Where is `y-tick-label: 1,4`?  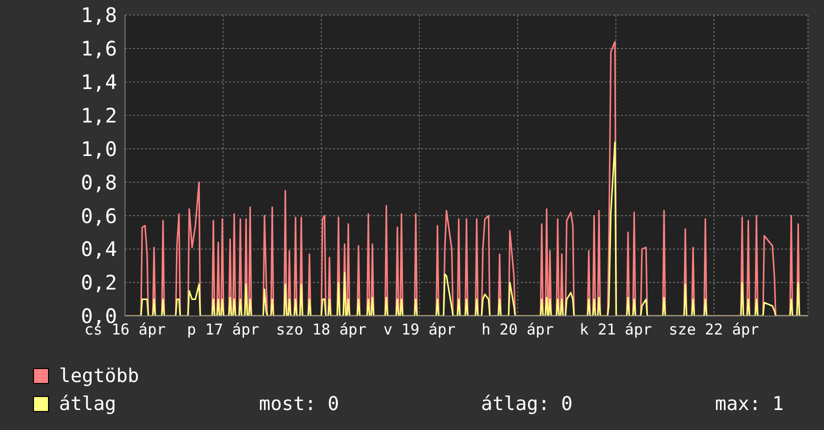 y-tick-label: 1,4 is located at coordinates (98, 82).